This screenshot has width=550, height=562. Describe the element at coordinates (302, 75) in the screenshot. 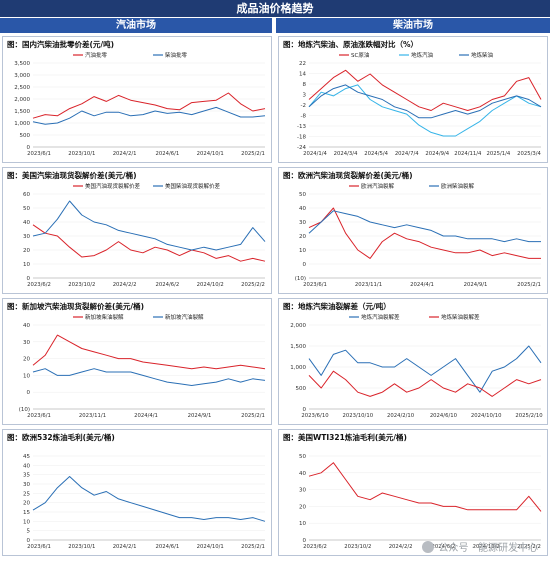

I see `y-tick-label: 14` at that location.